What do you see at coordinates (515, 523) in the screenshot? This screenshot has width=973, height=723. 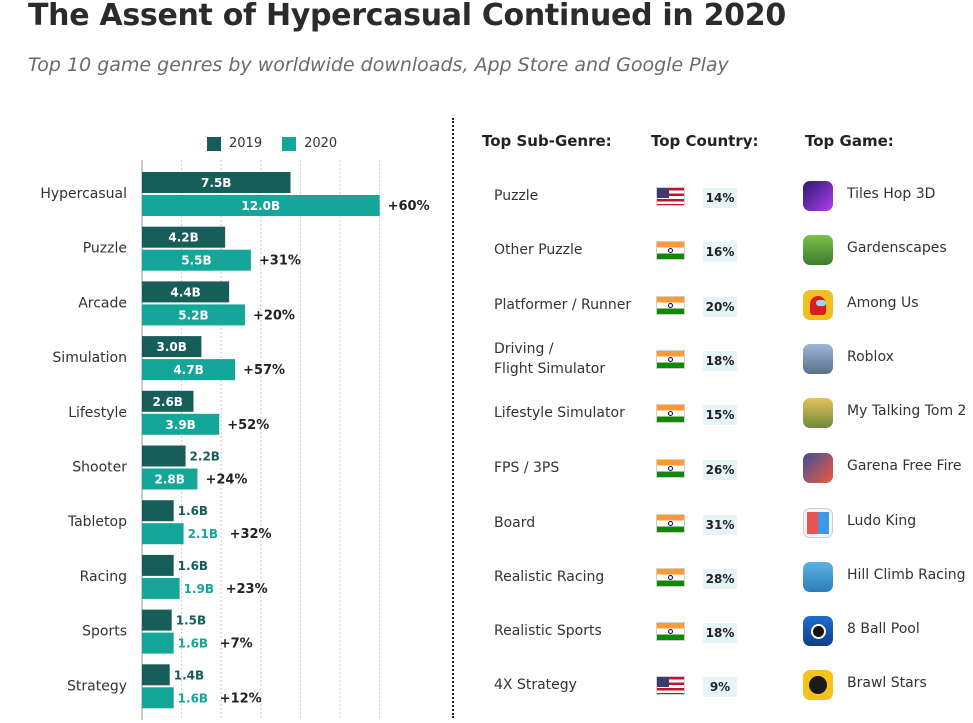 I see `sub-genre-label: Board` at bounding box center [515, 523].